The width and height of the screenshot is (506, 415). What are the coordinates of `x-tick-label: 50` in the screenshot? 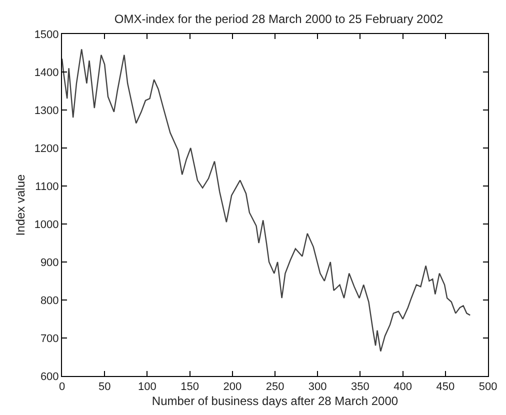 It's located at (104, 387).